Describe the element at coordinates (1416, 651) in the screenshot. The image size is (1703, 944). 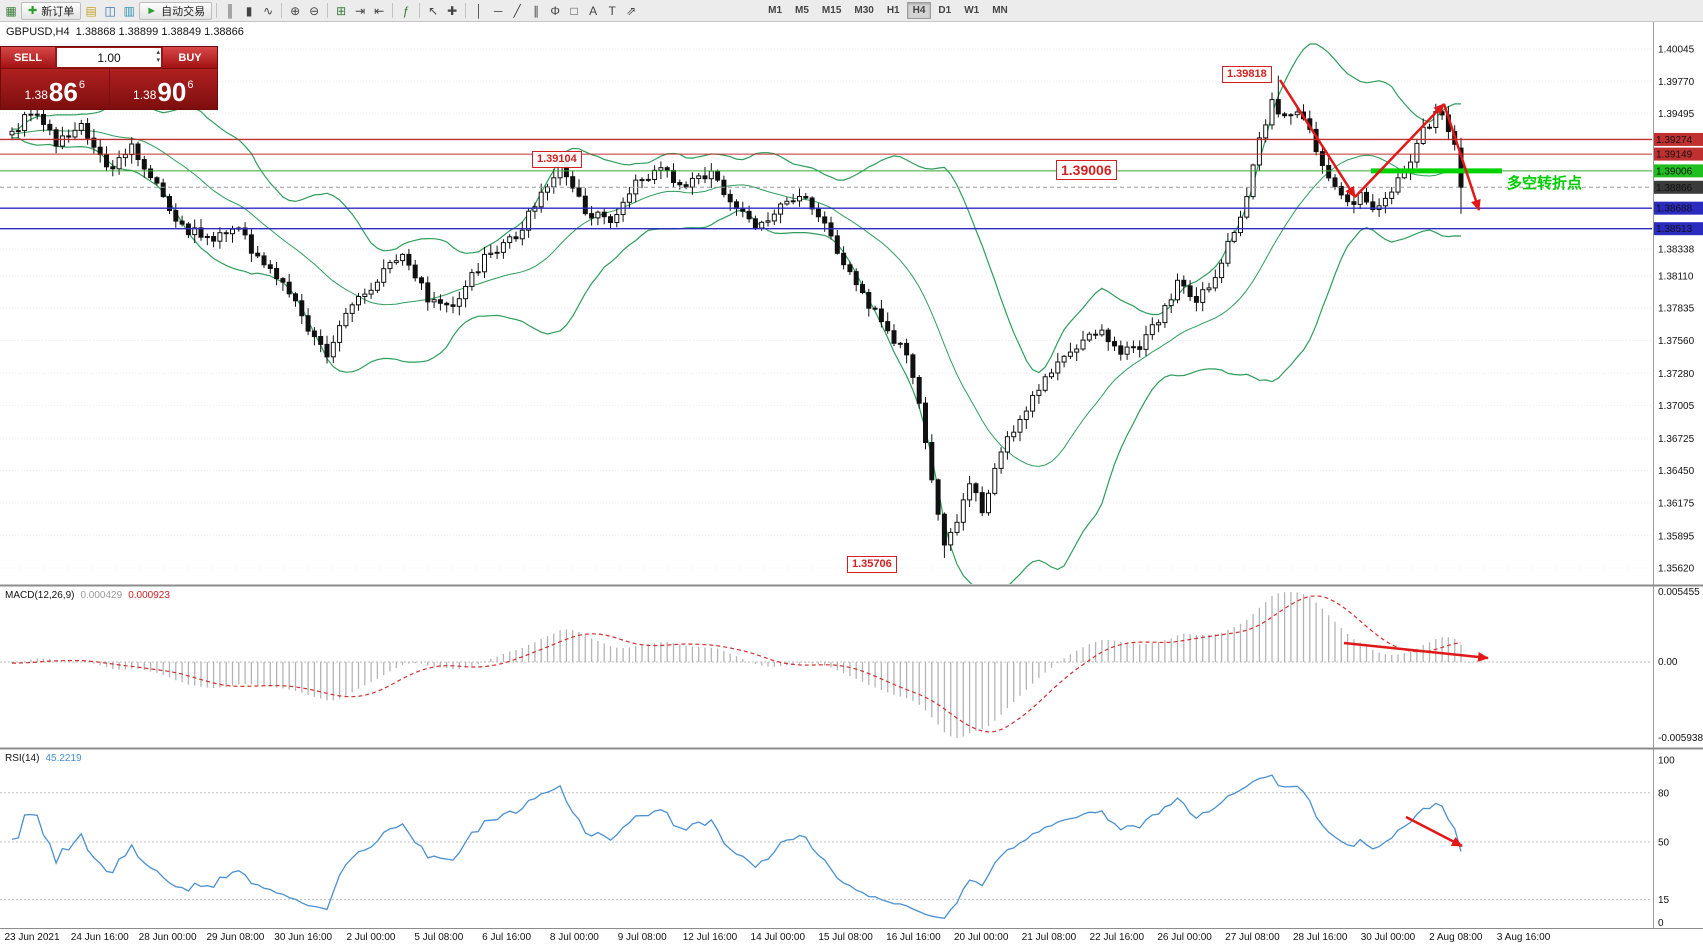
I see `macd-down-arrow` at that location.